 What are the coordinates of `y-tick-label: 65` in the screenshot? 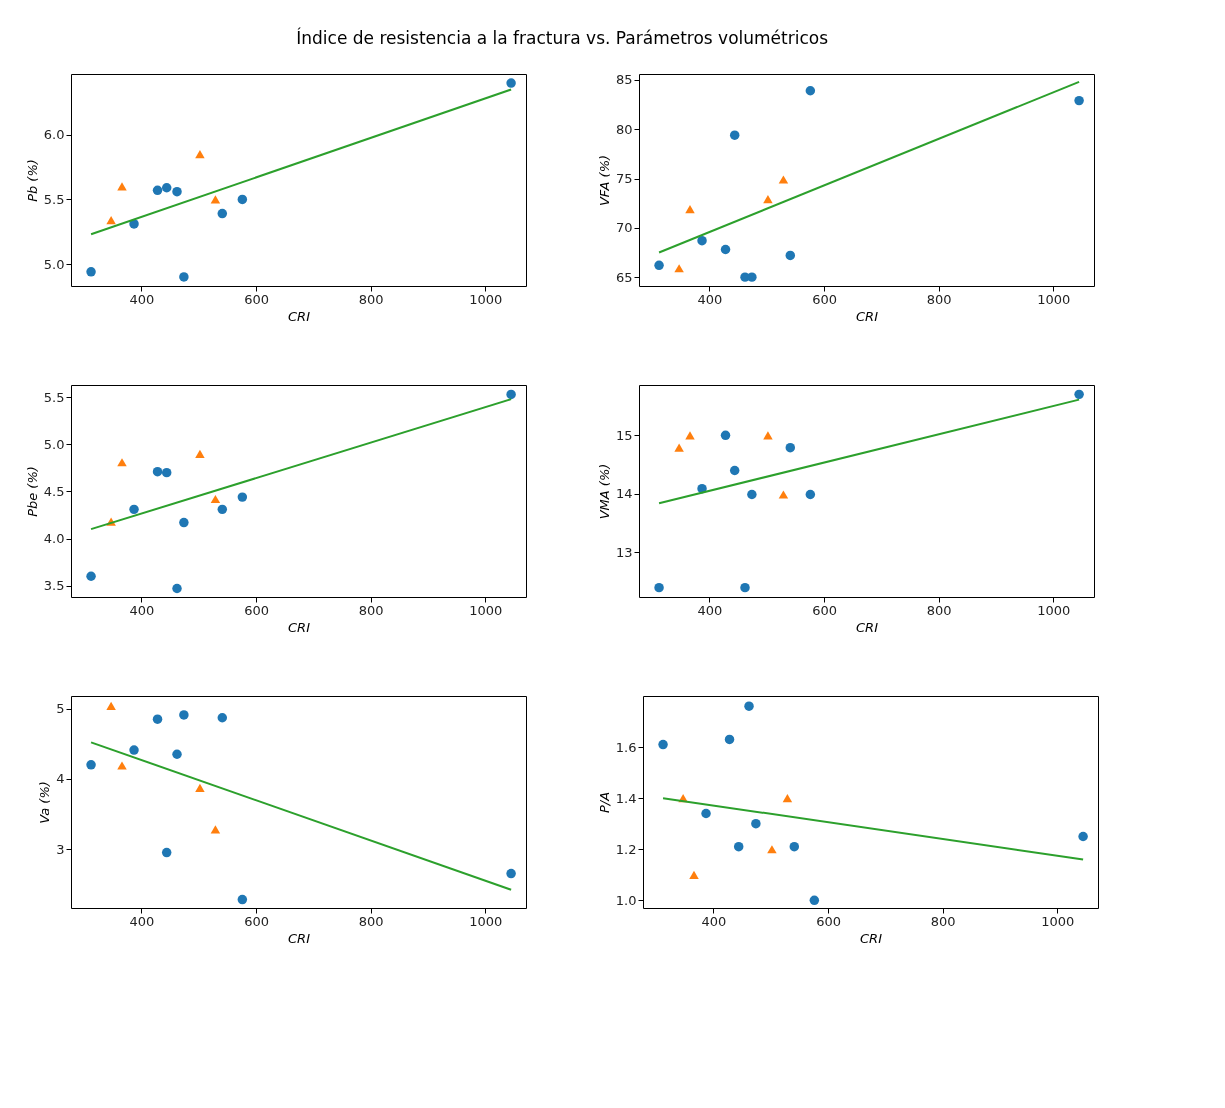 It's located at (624, 277).